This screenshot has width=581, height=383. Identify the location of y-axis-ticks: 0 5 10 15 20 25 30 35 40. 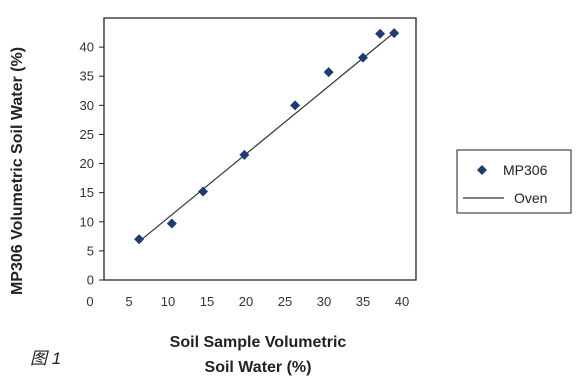
(92, 164).